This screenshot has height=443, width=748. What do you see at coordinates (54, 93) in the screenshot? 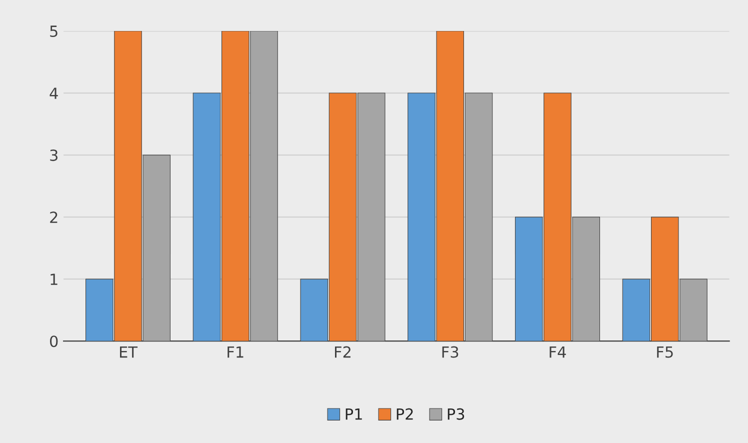
I see `y-tick-label: 4` at bounding box center [54, 93].